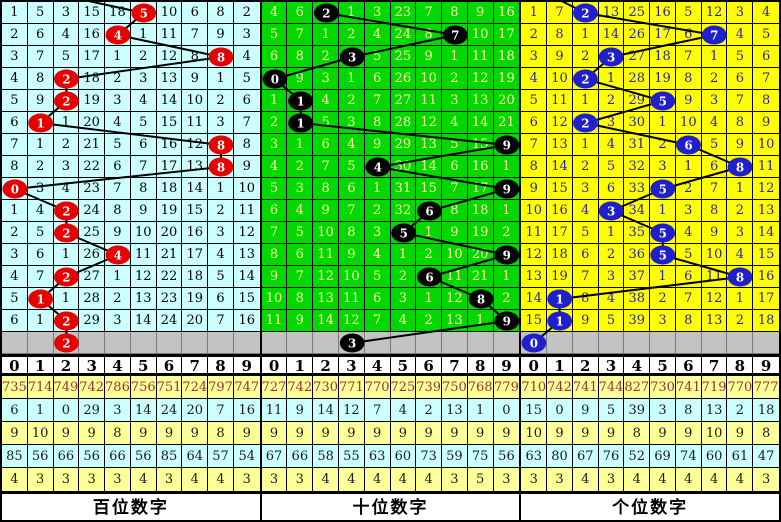 This screenshot has height=522, width=781. What do you see at coordinates (650, 507) in the screenshot?
I see `panel-label-text: 个位数字` at bounding box center [650, 507].